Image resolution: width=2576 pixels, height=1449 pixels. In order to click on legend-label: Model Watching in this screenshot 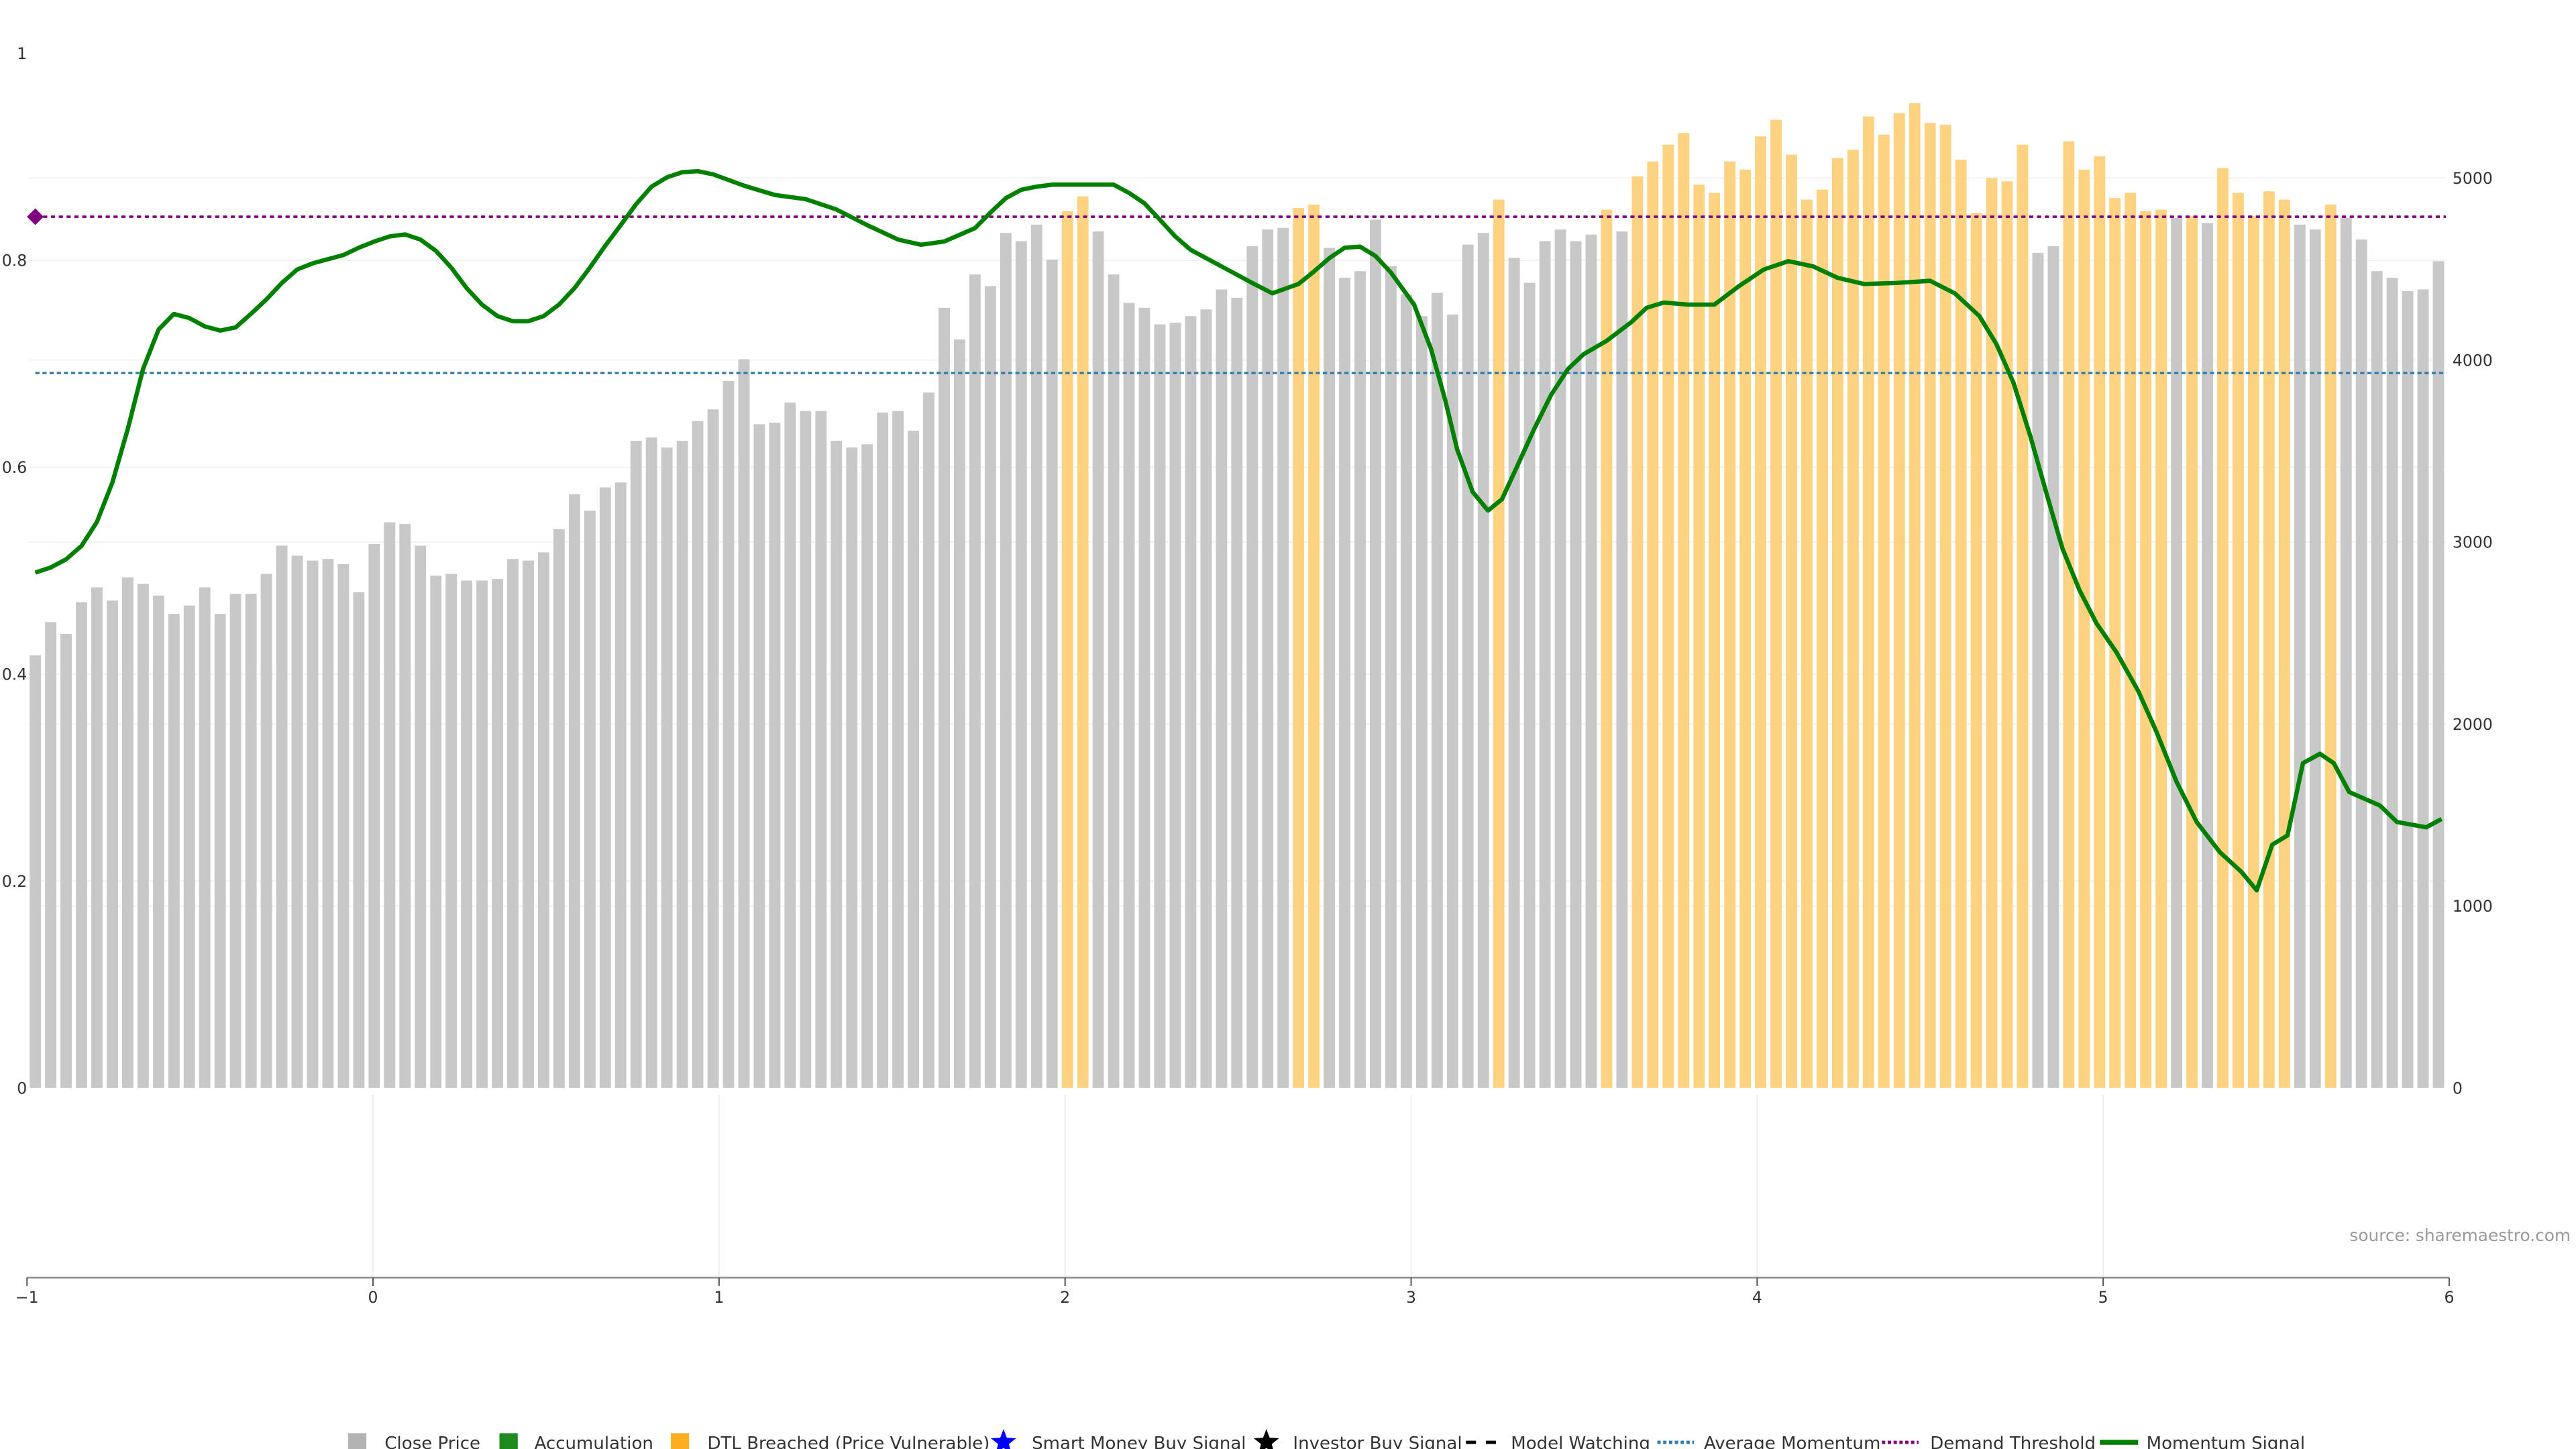, I will do `click(1580, 1441)`.